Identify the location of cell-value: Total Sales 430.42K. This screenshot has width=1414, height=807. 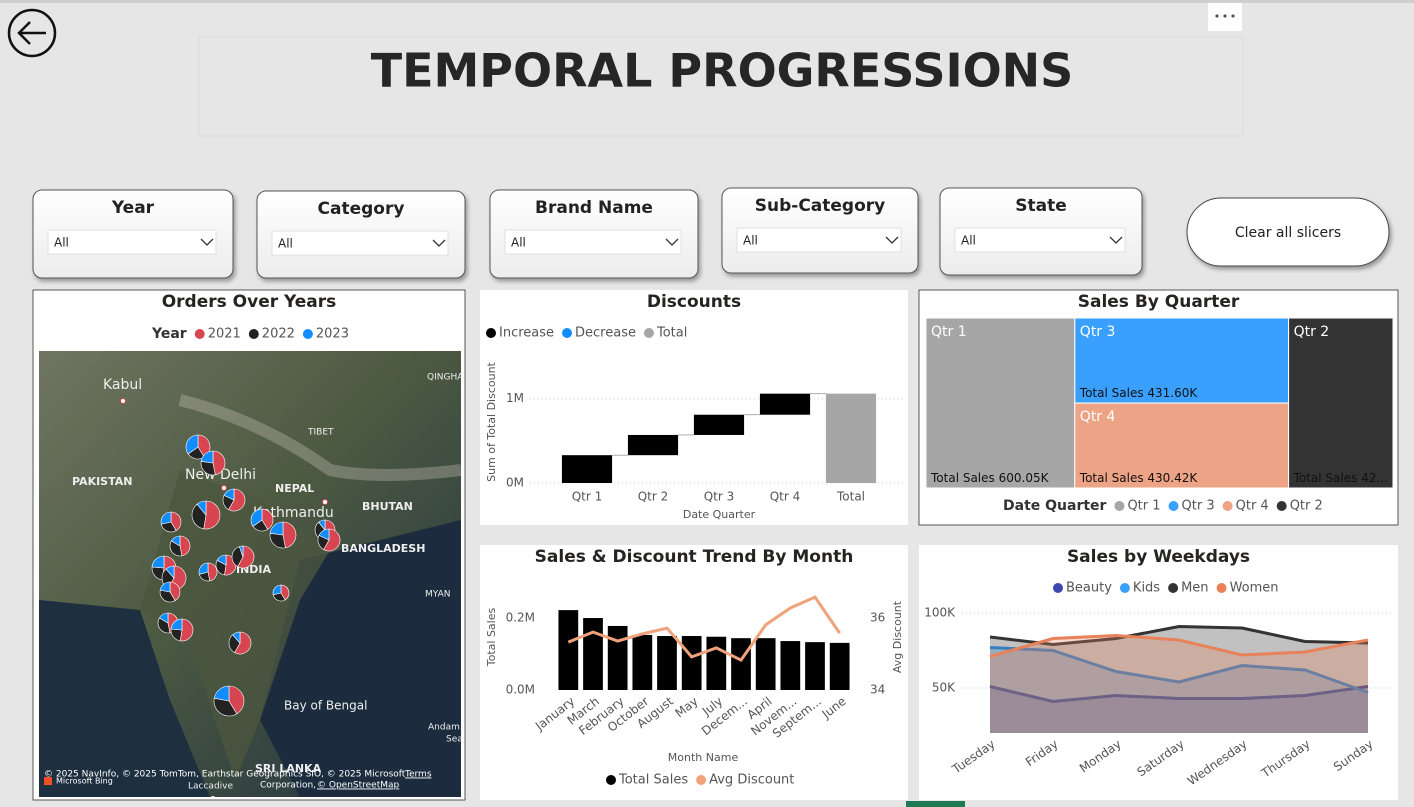
(1139, 478).